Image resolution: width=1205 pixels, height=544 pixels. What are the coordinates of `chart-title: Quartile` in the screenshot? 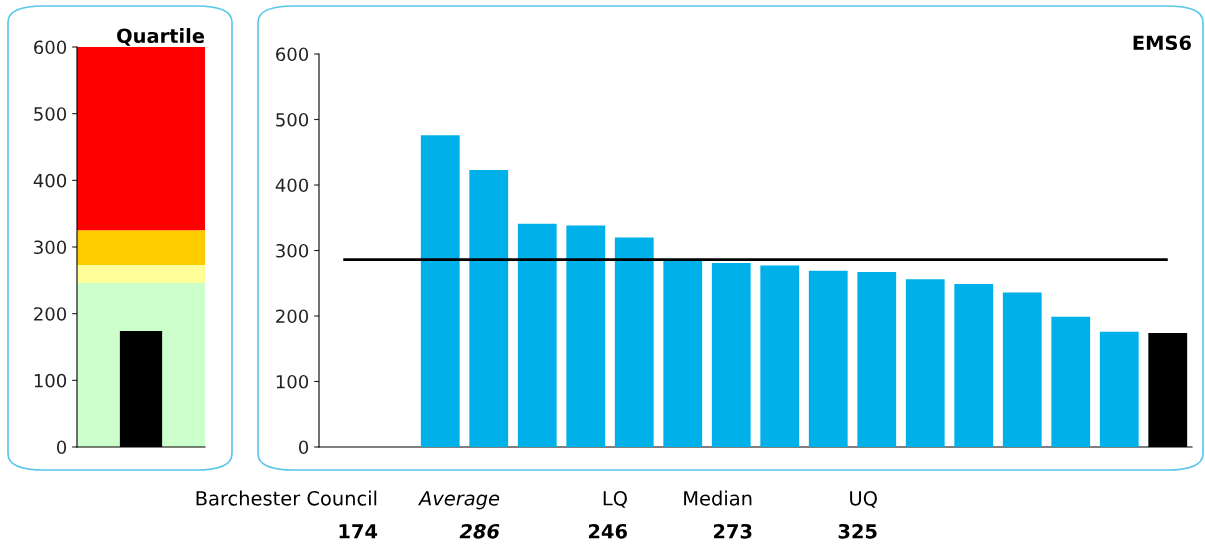 It's located at (161, 37).